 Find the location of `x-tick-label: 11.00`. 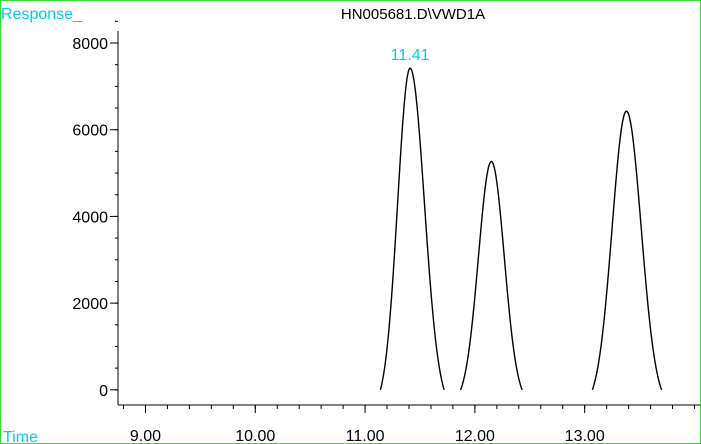

x-tick-label: 11.00 is located at coordinates (365, 435).